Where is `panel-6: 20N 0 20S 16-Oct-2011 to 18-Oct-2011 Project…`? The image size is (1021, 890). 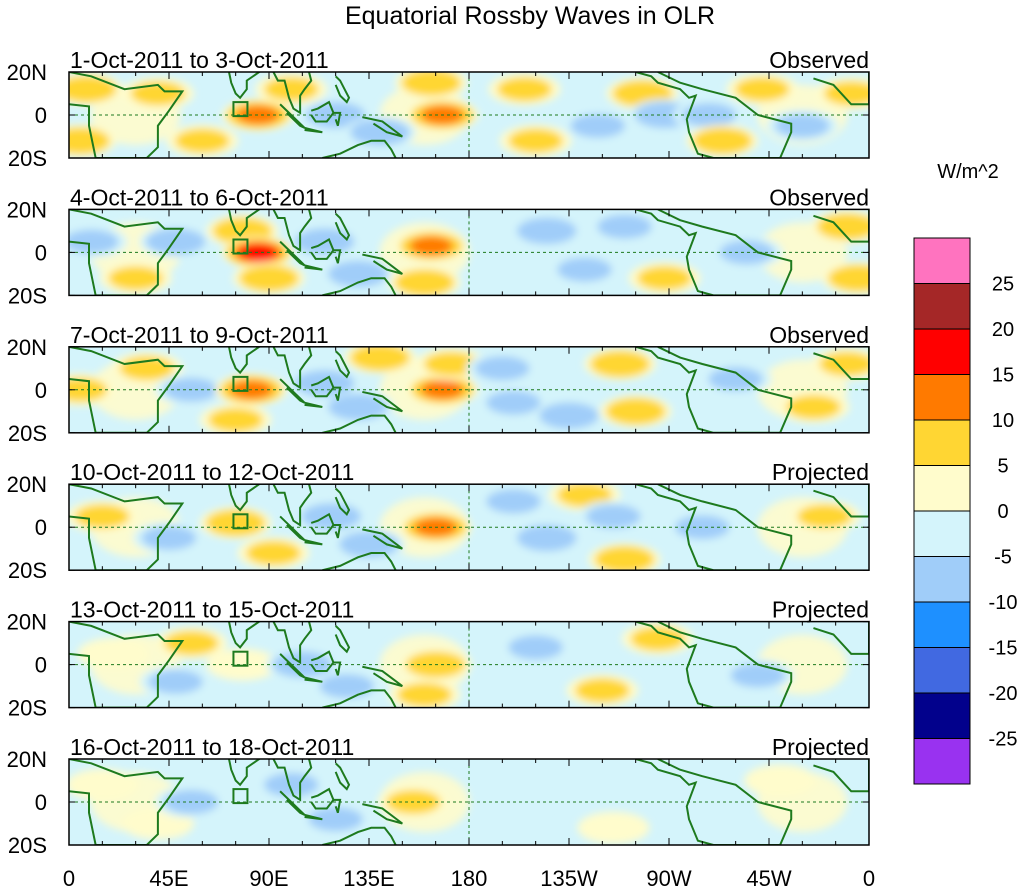 panel-6: 20N 0 20S 16-Oct-2011 to 18-Oct-2011 Project… is located at coordinates (438, 796).